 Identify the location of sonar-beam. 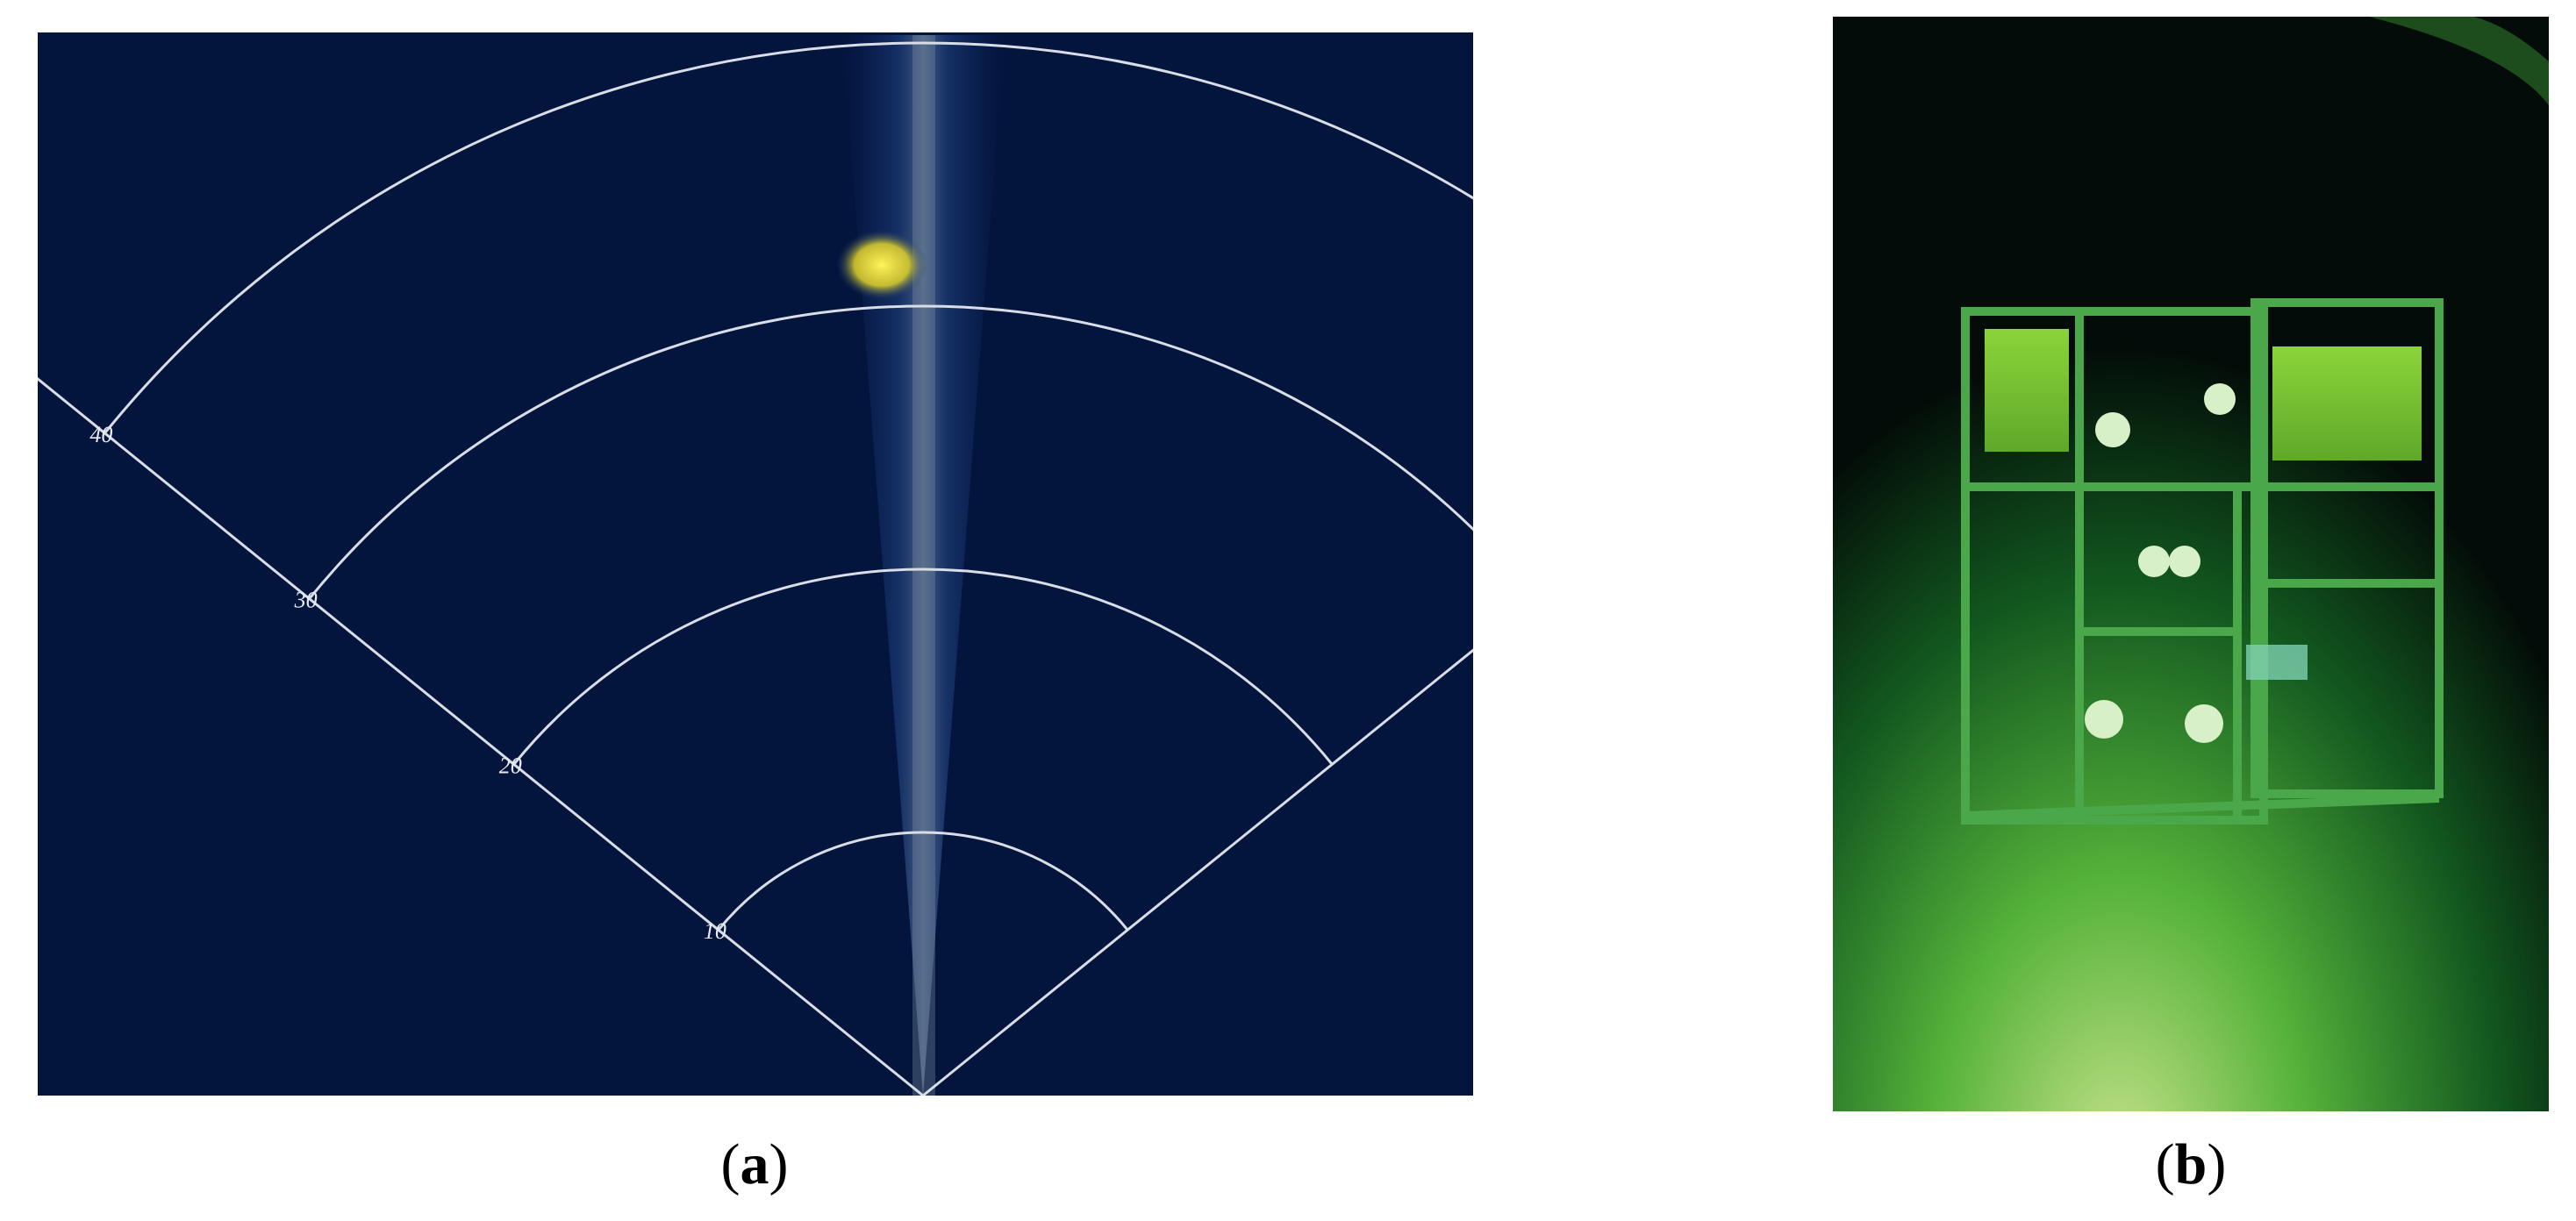
(923, 565).